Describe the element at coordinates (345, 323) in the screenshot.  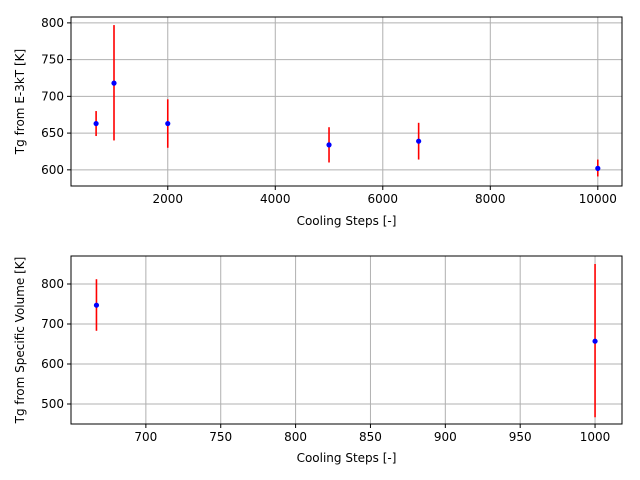
I see `bottom-markers` at that location.